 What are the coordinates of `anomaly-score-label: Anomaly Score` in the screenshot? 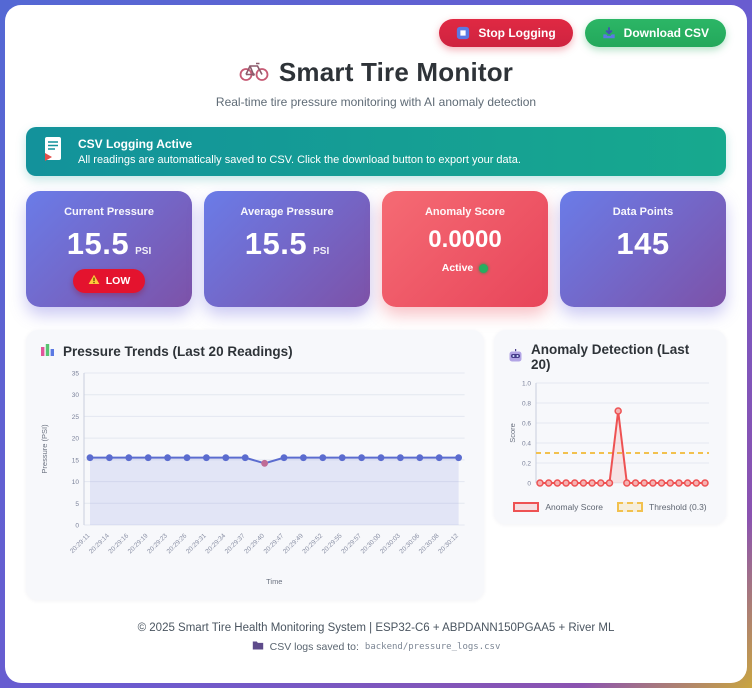 It's located at (465, 212).